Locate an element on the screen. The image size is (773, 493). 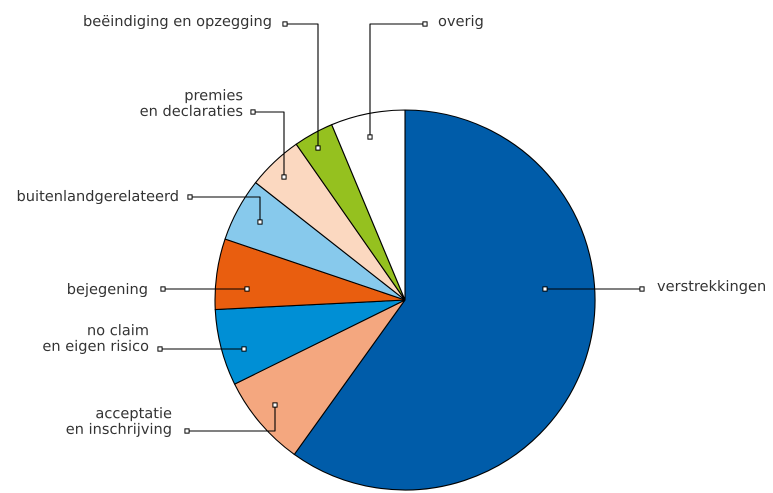
legend-label: acceptatie en inschrijving is located at coordinates (119, 422).